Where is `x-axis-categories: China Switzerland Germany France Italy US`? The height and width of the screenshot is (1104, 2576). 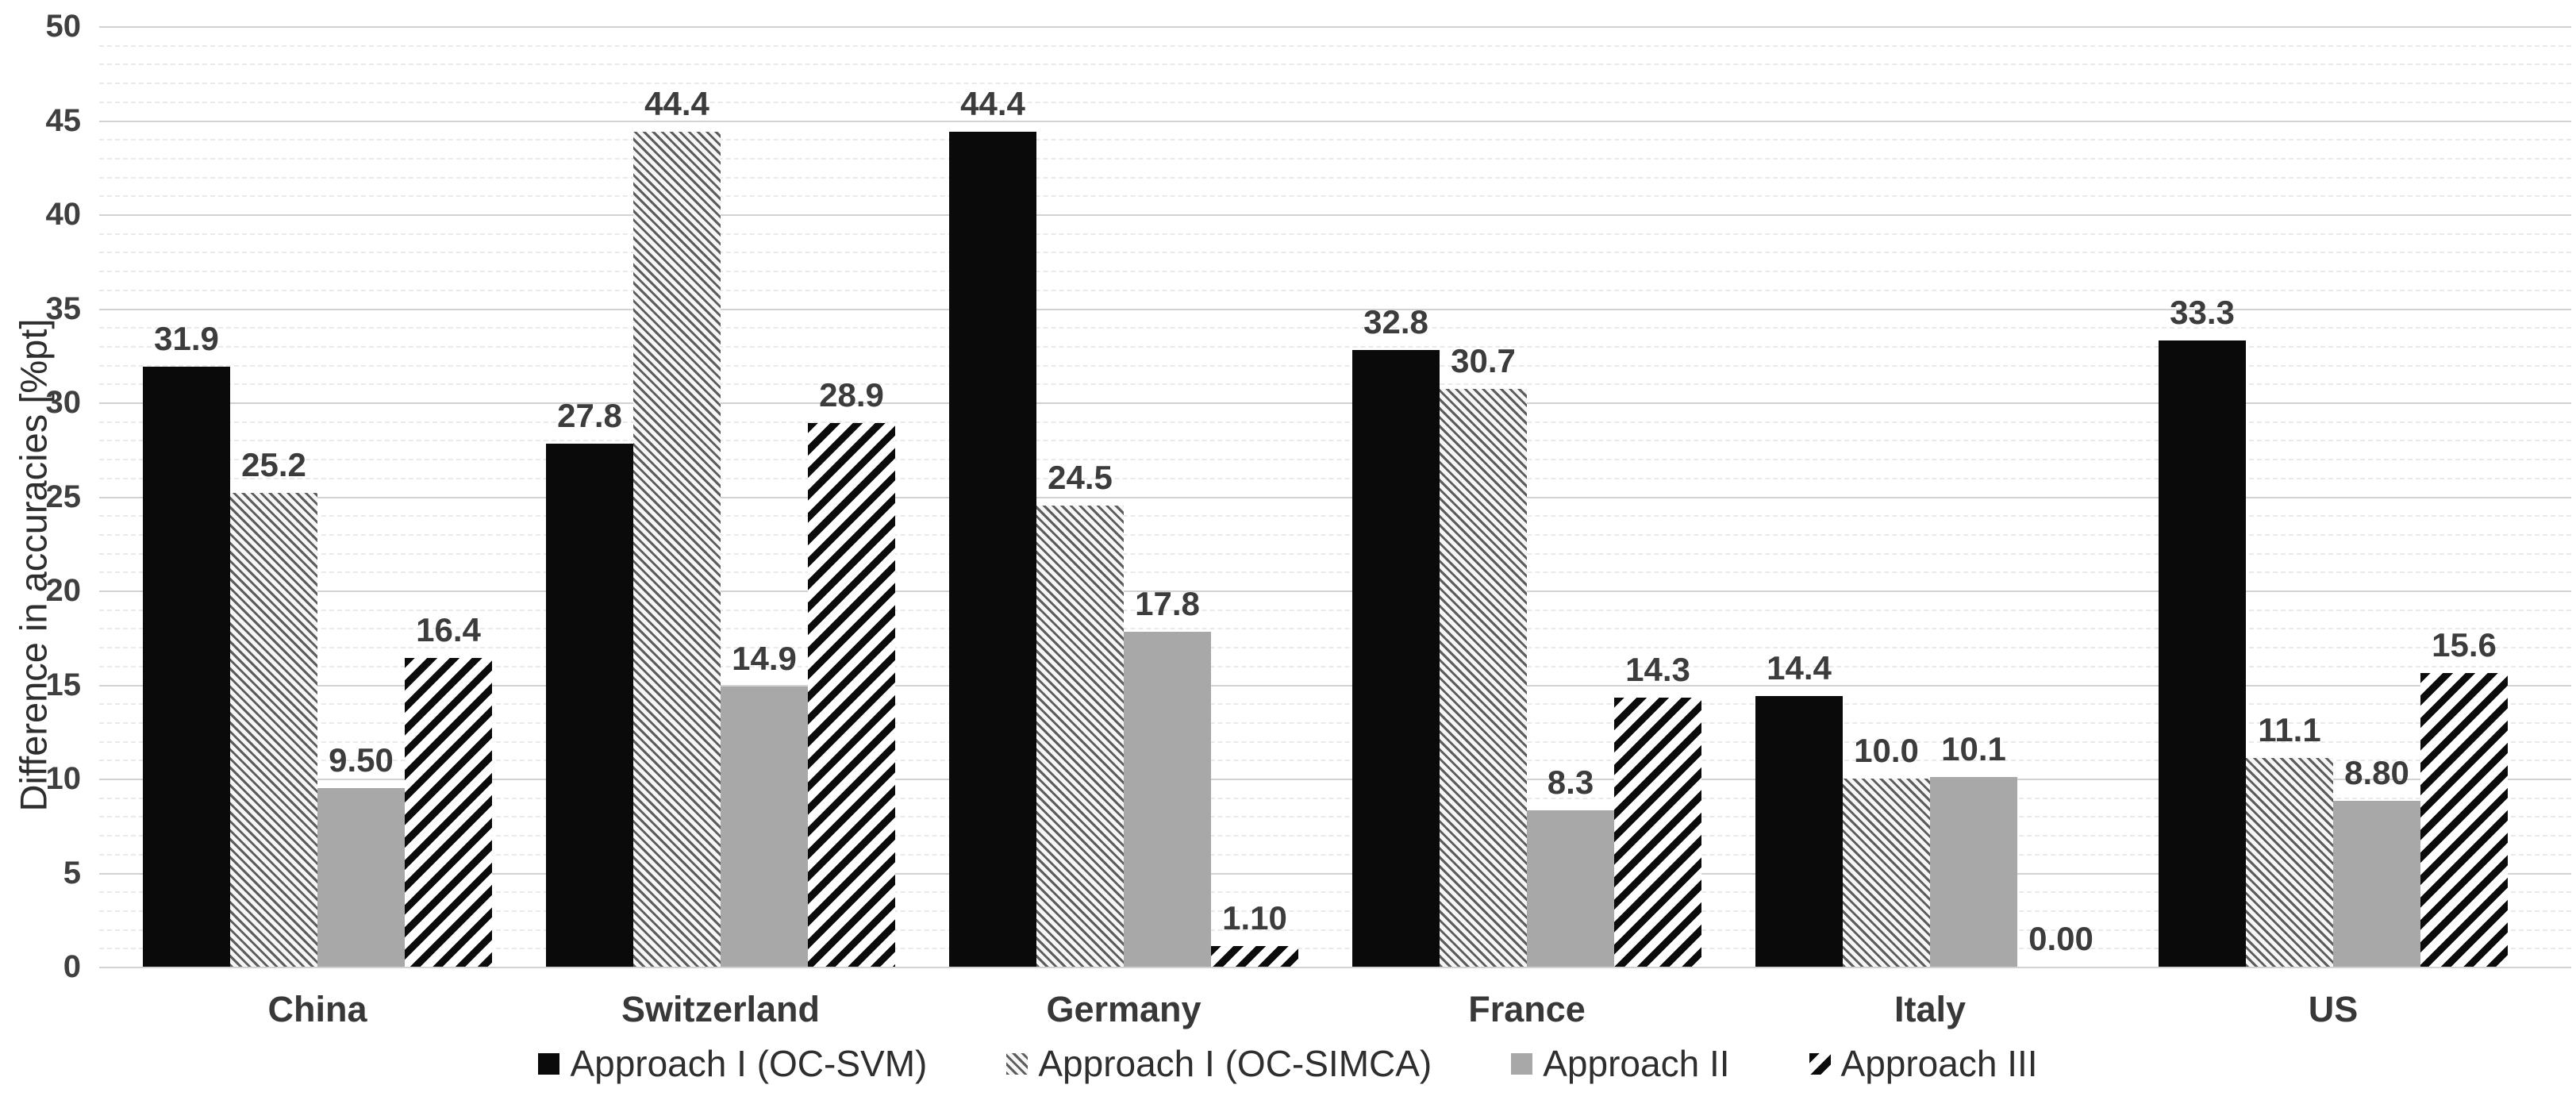 x-axis-categories: China Switzerland Germany France Italy US is located at coordinates (1335, 1009).